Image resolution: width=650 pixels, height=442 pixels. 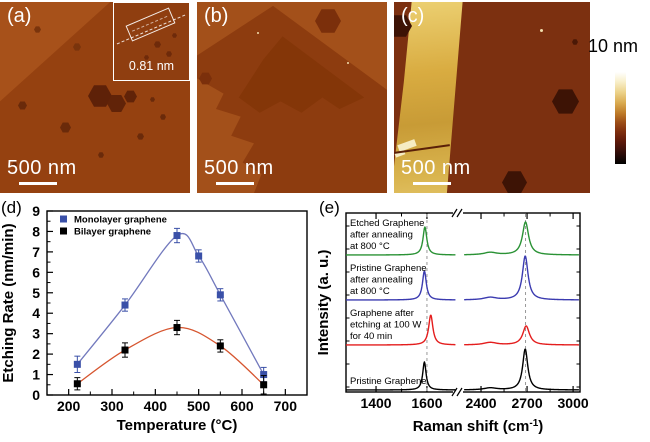 I want to click on step-height-label: 0.81 nm, so click(x=151, y=66).